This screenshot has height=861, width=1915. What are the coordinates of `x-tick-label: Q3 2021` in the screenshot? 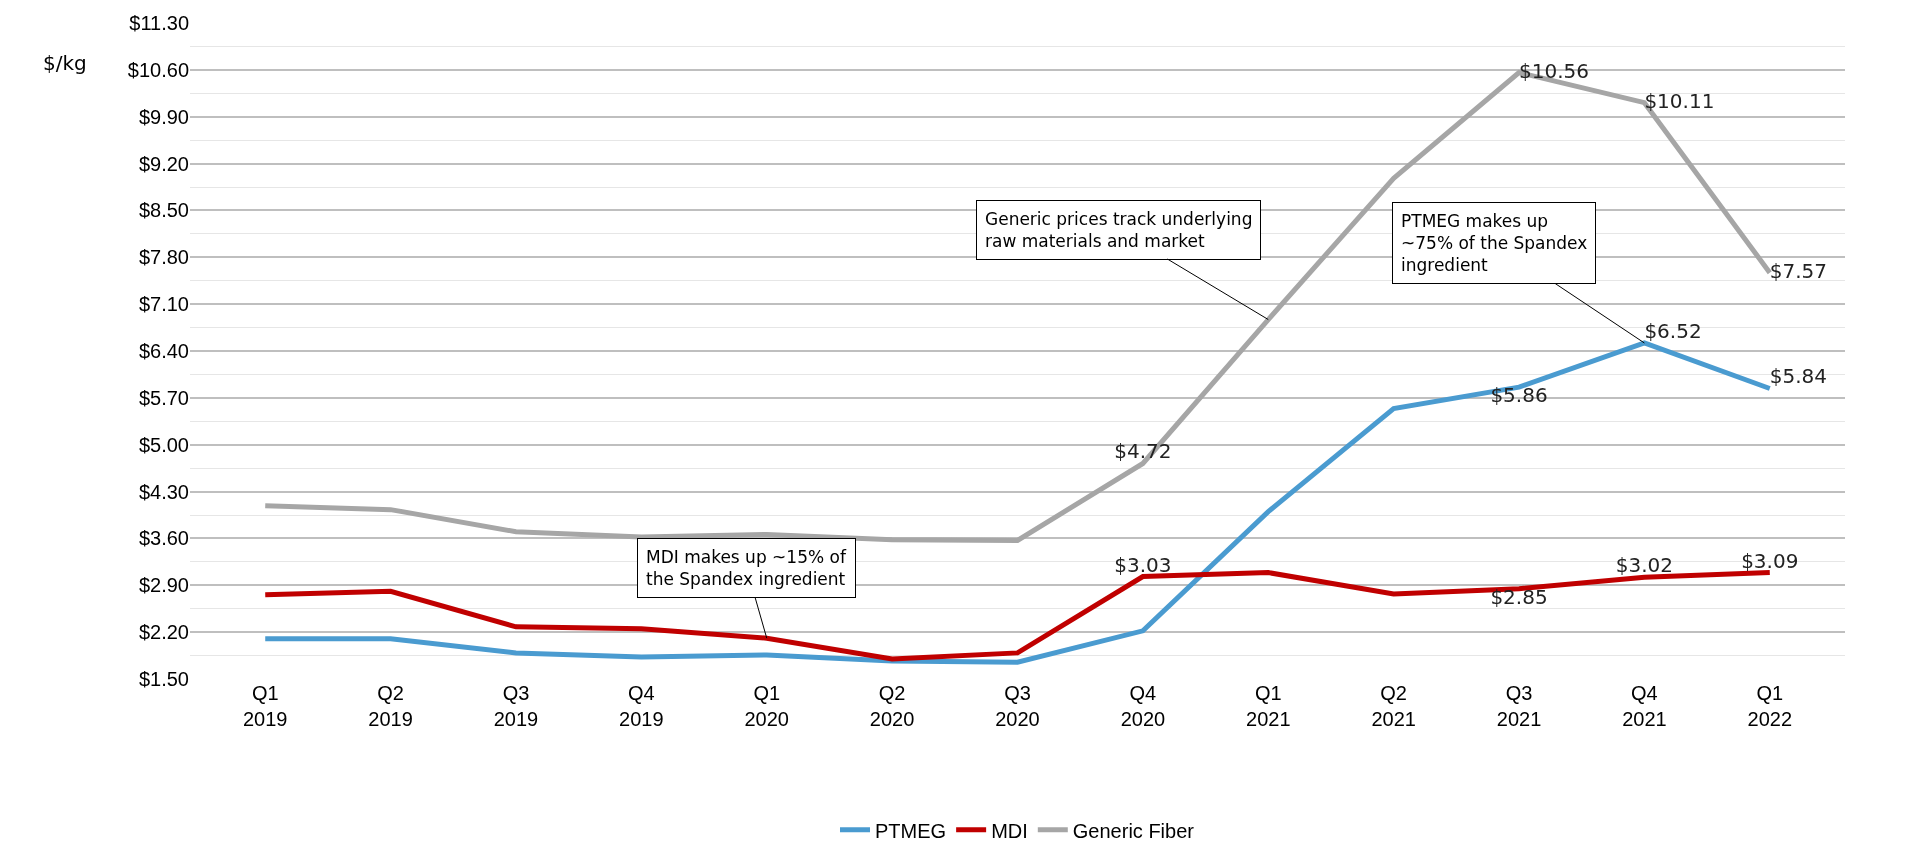 It's located at (1519, 706).